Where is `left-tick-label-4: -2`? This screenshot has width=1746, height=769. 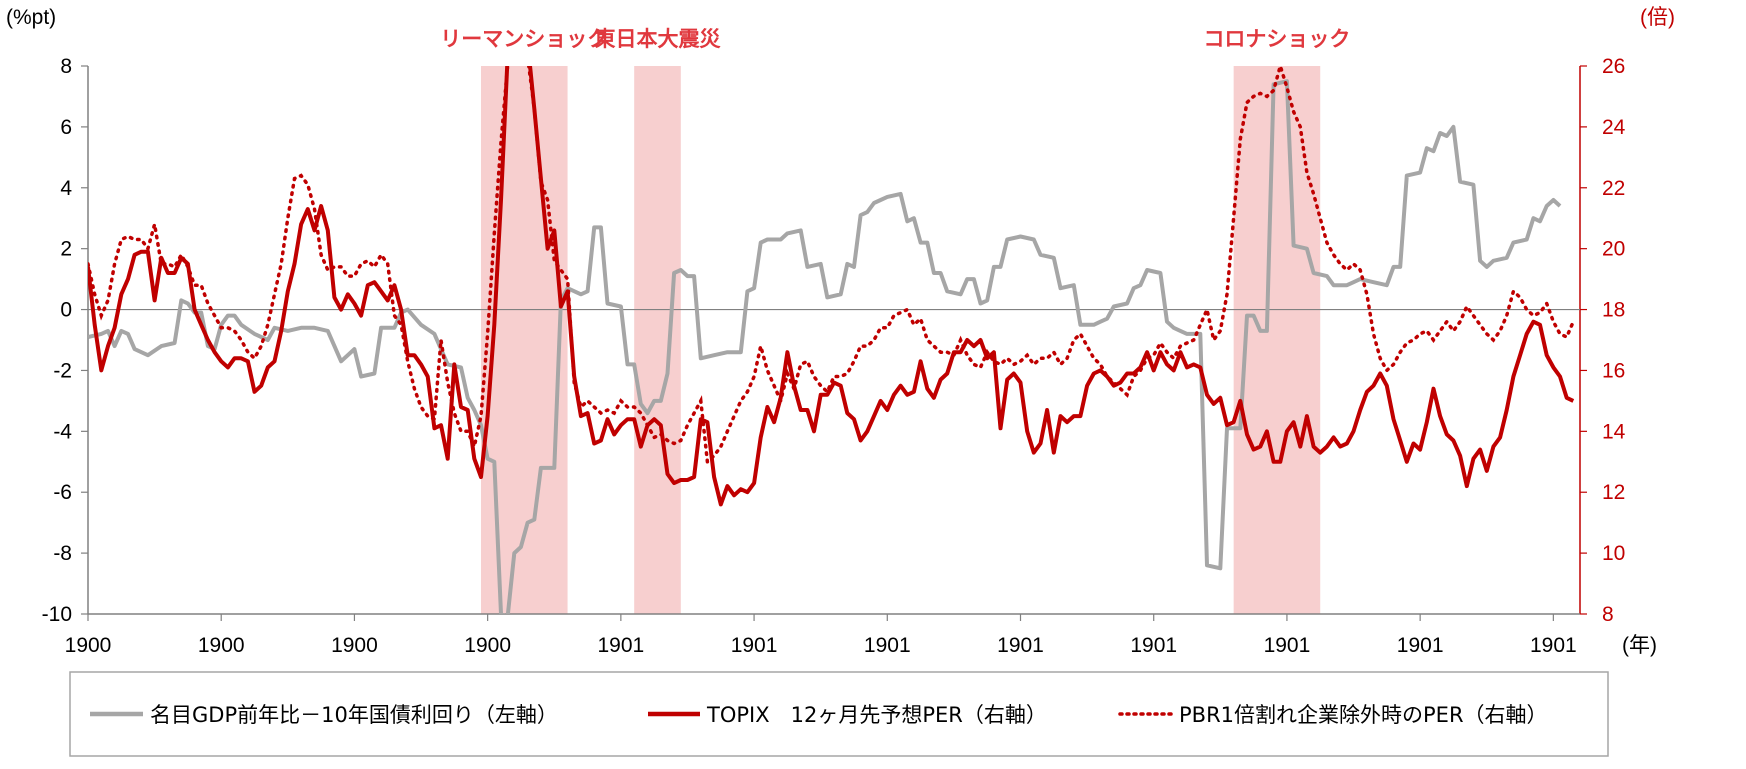
left-tick-label-4: -2 is located at coordinates (62, 370).